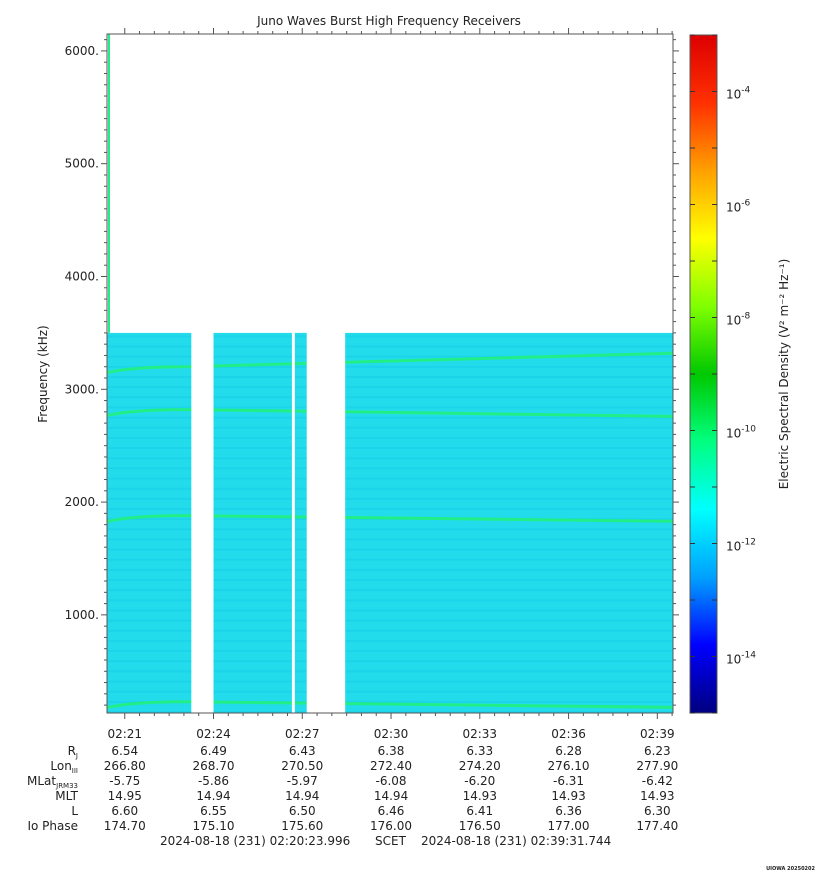 The image size is (815, 880). Describe the element at coordinates (42, 781) in the screenshot. I see `ephemeris-label-text: MLat` at that location.